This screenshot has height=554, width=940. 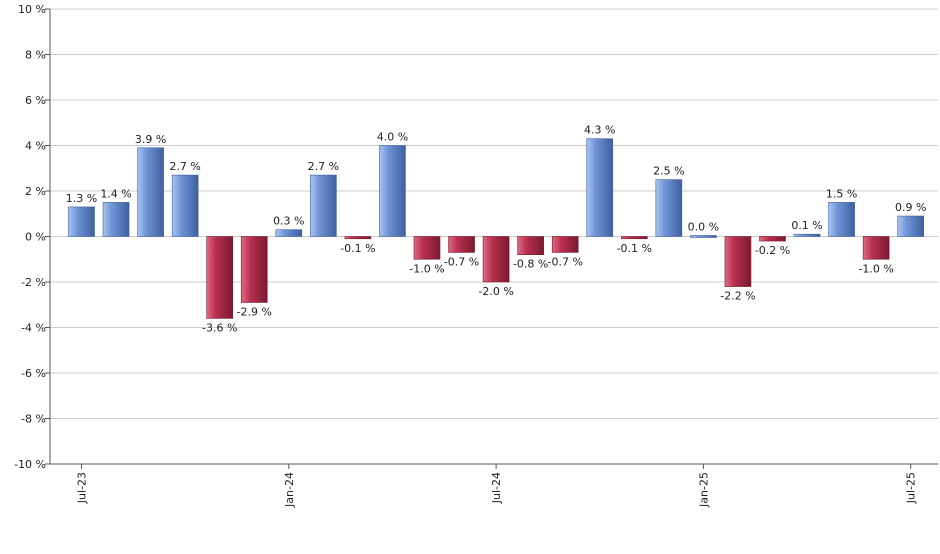 What do you see at coordinates (35, 55) in the screenshot?
I see `y-tick-label: 8 %` at bounding box center [35, 55].